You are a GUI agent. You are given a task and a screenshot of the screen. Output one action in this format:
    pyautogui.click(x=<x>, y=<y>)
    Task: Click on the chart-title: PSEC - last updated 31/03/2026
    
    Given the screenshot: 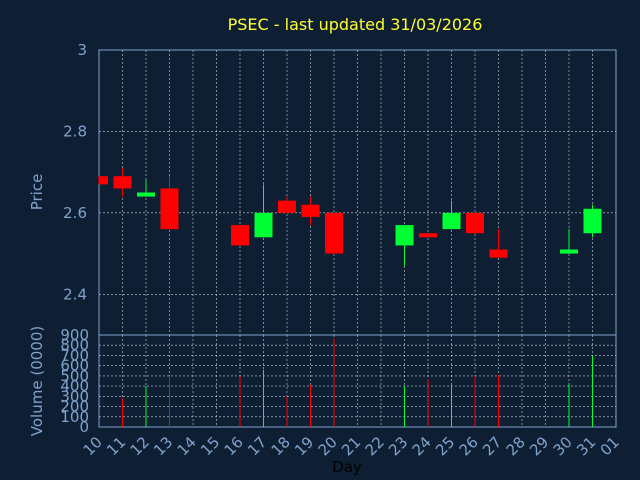 What is the action you would take?
    pyautogui.click(x=355, y=24)
    